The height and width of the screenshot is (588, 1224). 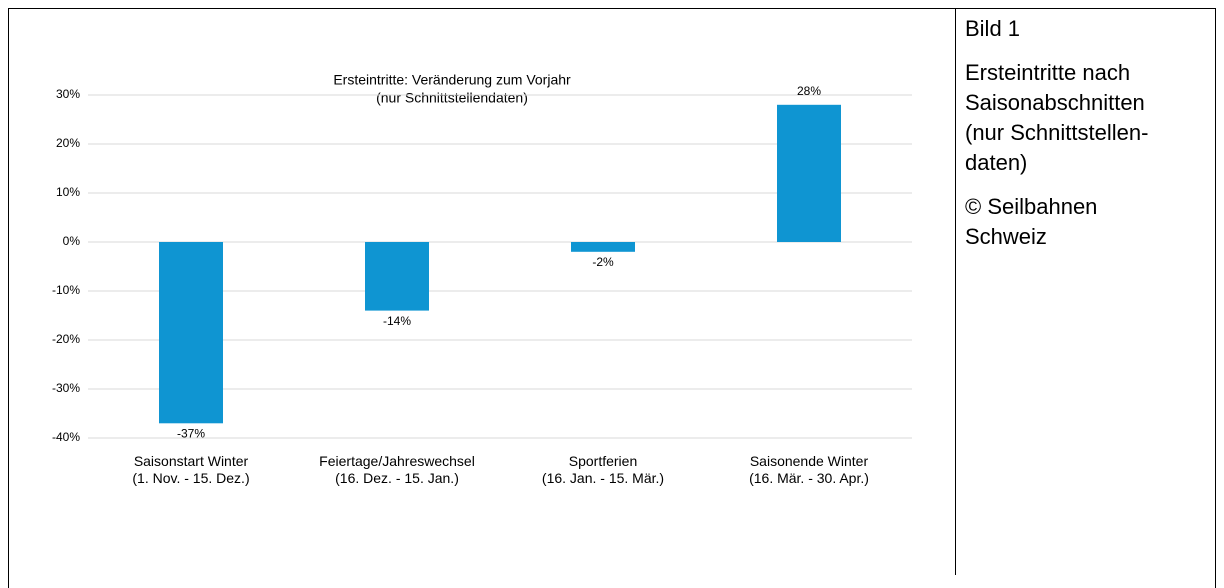 I want to click on chart-subtitle: (nur Schnittstellendaten), so click(x=452, y=98).